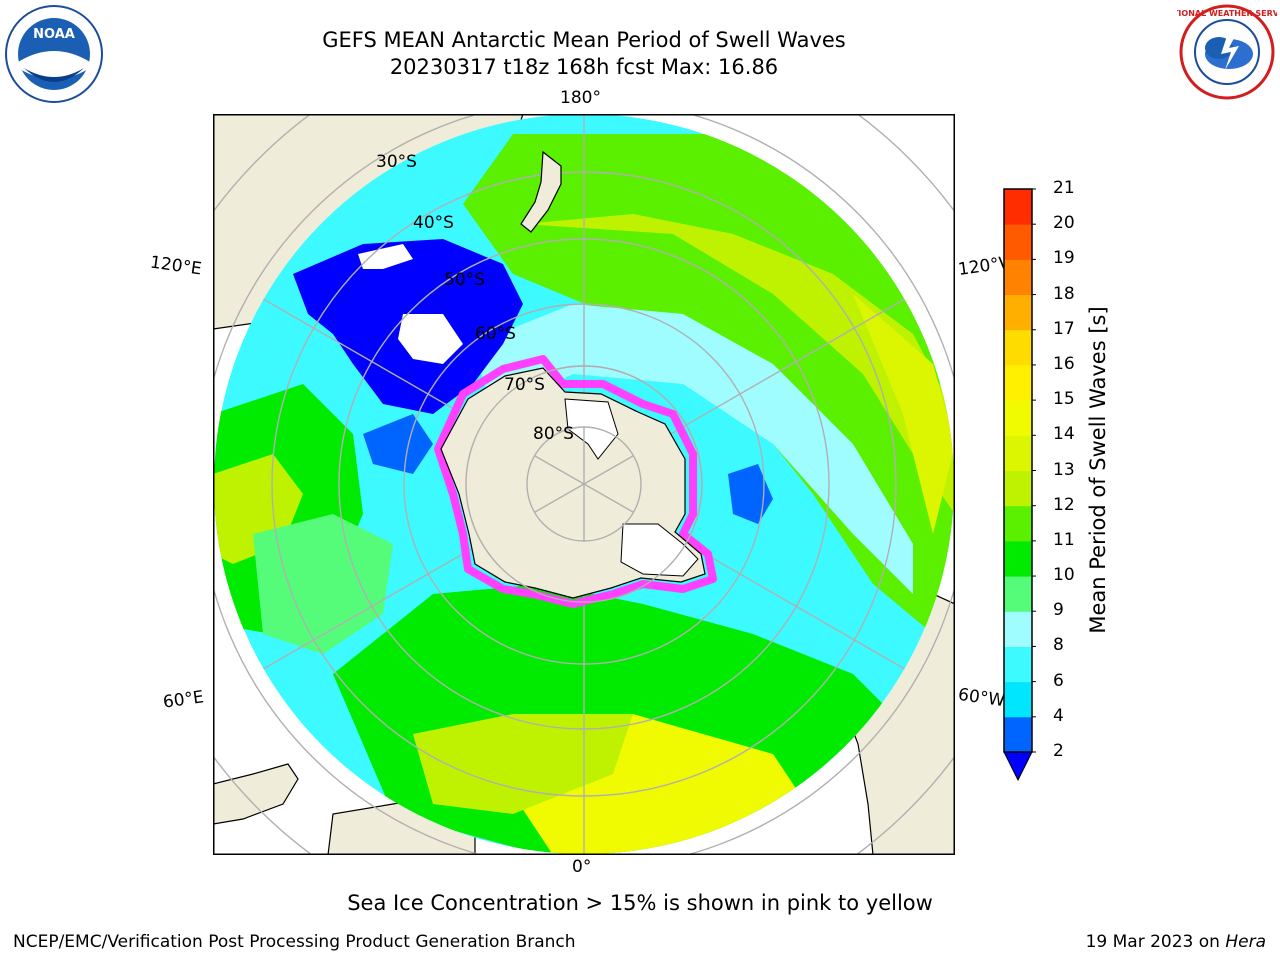 The width and height of the screenshot is (1280, 960). I want to click on colorbar-tick-label: 16, so click(1064, 363).